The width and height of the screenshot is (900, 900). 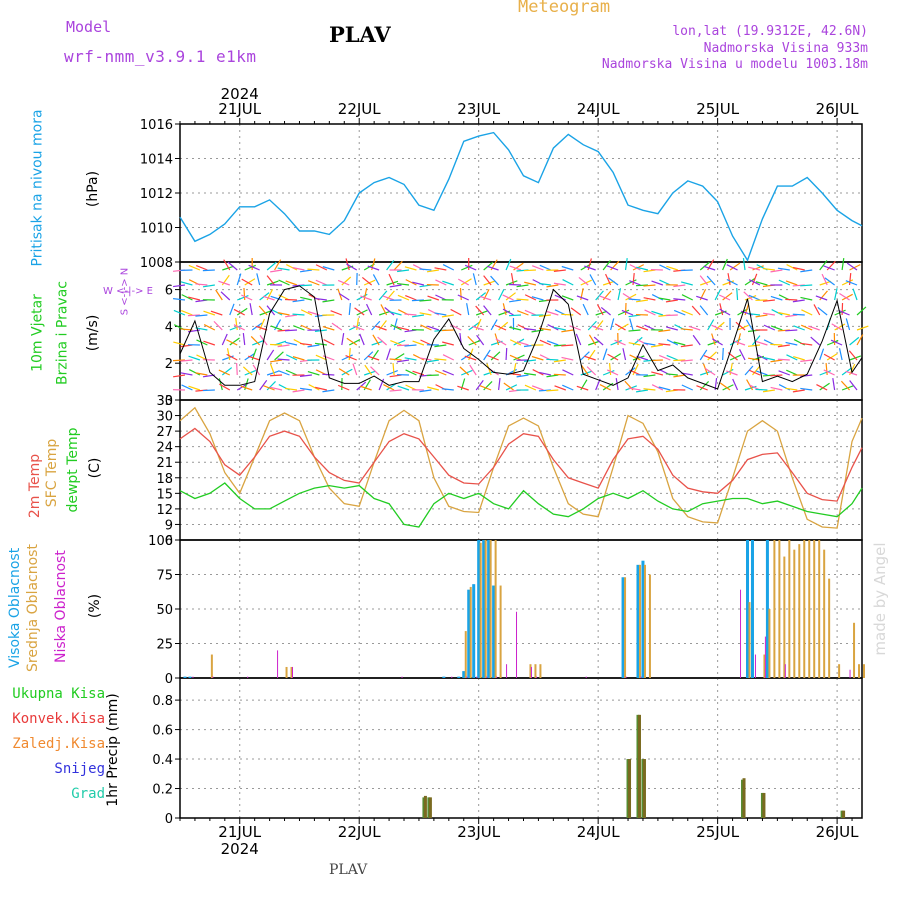 I want to click on wind-arrows, so click(x=520, y=325).